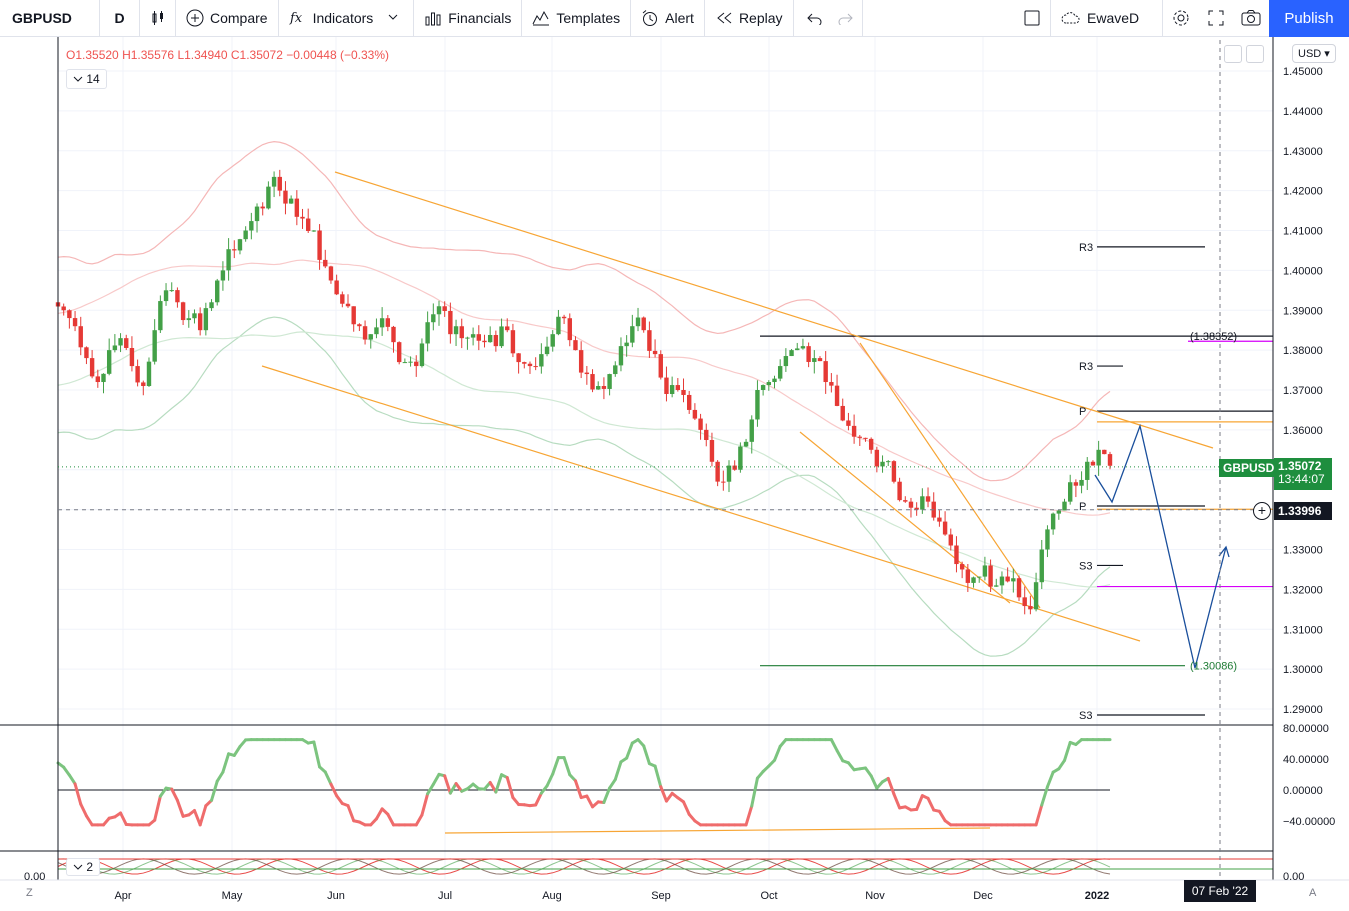 This screenshot has width=1349, height=911. Describe the element at coordinates (1085, 566) in the screenshot. I see `pivot-label: S3` at that location.